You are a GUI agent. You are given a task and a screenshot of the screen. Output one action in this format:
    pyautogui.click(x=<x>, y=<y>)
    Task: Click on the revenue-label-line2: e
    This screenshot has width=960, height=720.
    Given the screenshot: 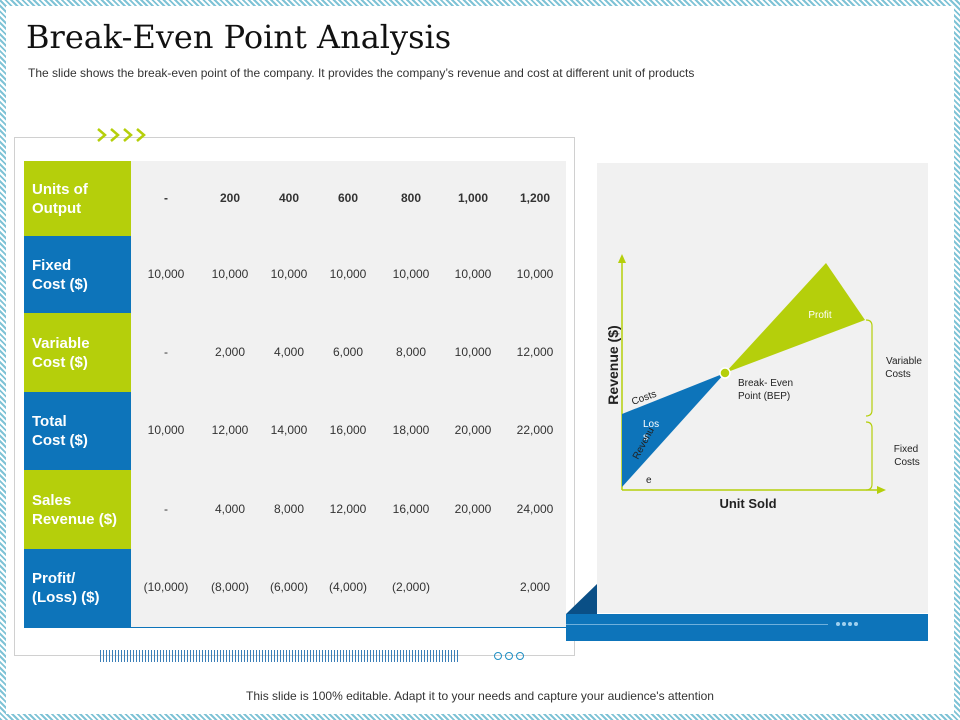 What is the action you would take?
    pyautogui.click(x=649, y=480)
    